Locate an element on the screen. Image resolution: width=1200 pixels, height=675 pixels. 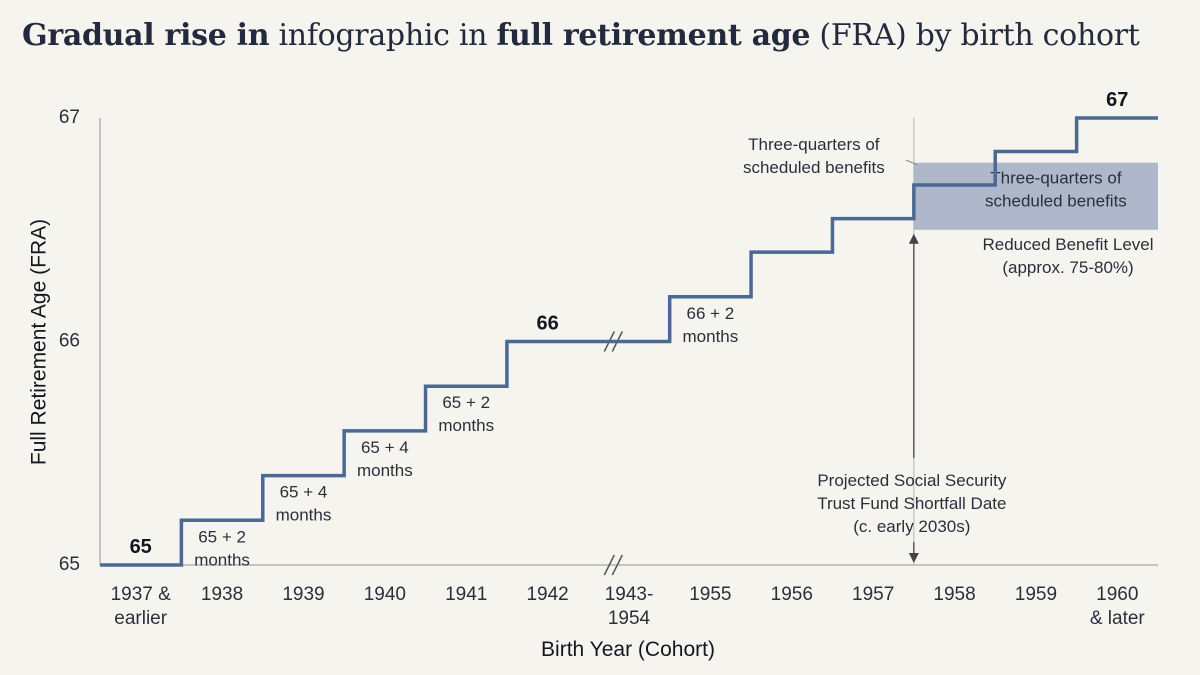
band-label: scheduled benefits is located at coordinates (1056, 201).